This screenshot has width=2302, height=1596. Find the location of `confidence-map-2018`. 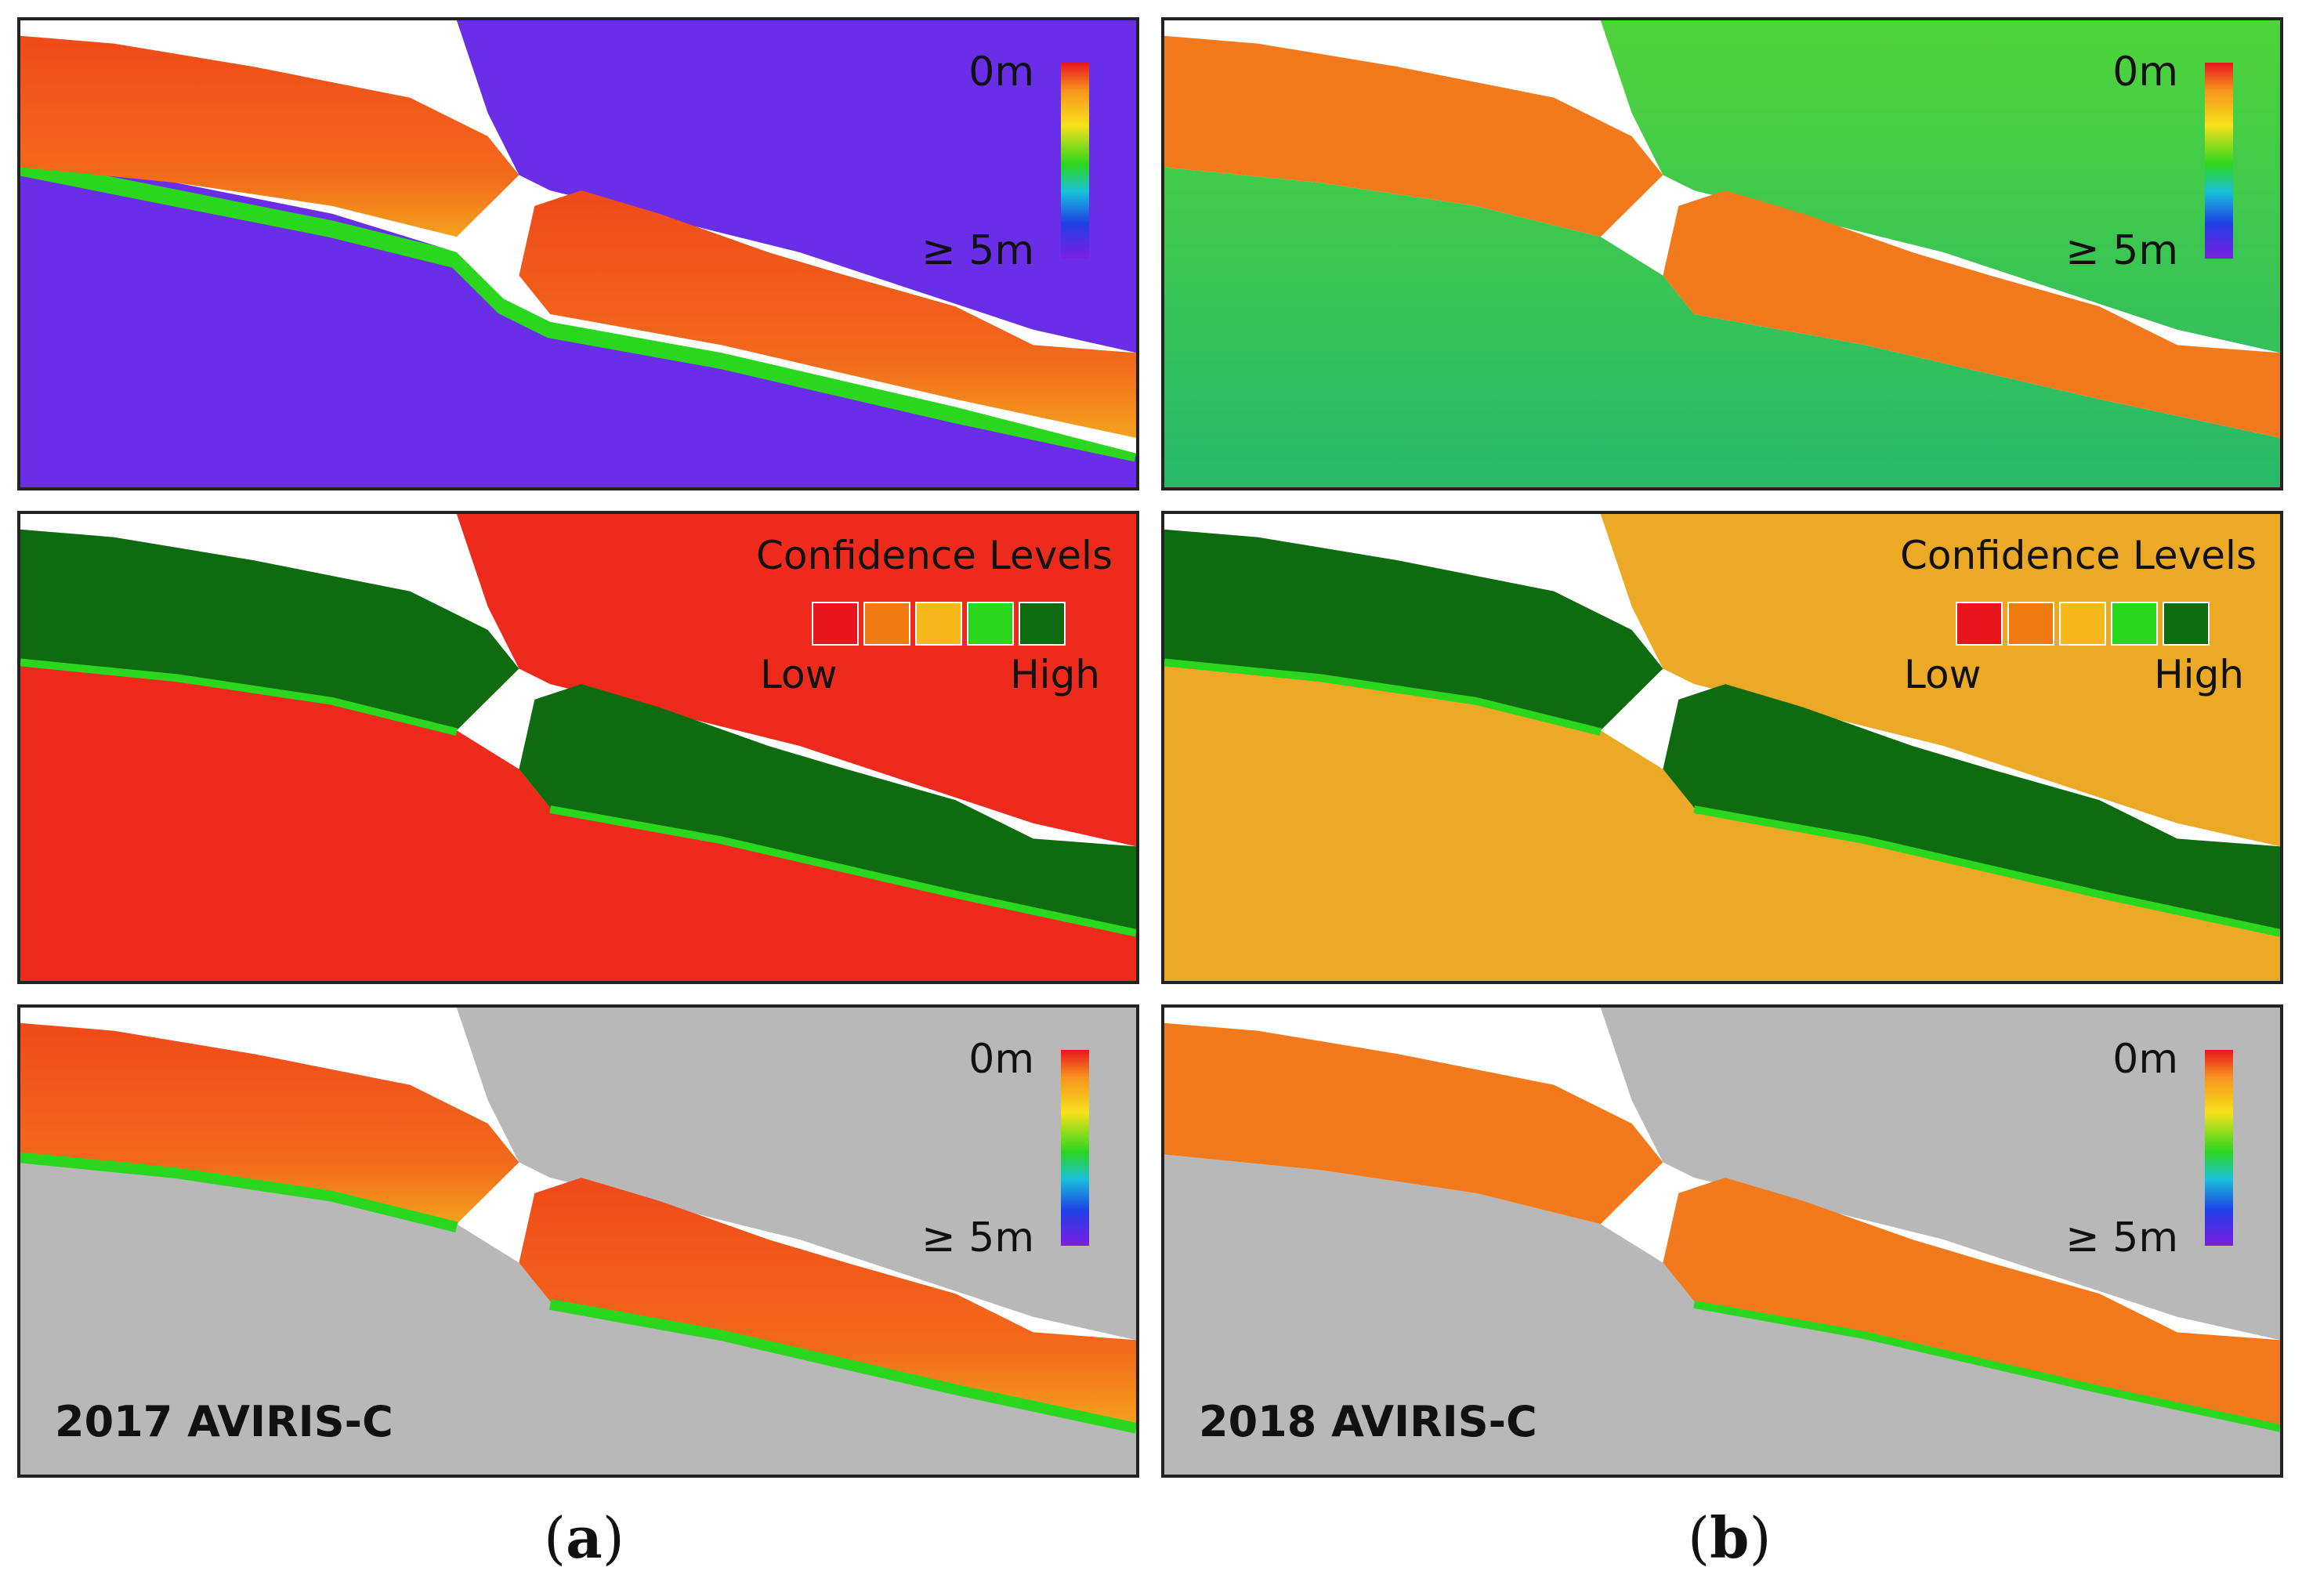

confidence-map-2018 is located at coordinates (1722, 747).